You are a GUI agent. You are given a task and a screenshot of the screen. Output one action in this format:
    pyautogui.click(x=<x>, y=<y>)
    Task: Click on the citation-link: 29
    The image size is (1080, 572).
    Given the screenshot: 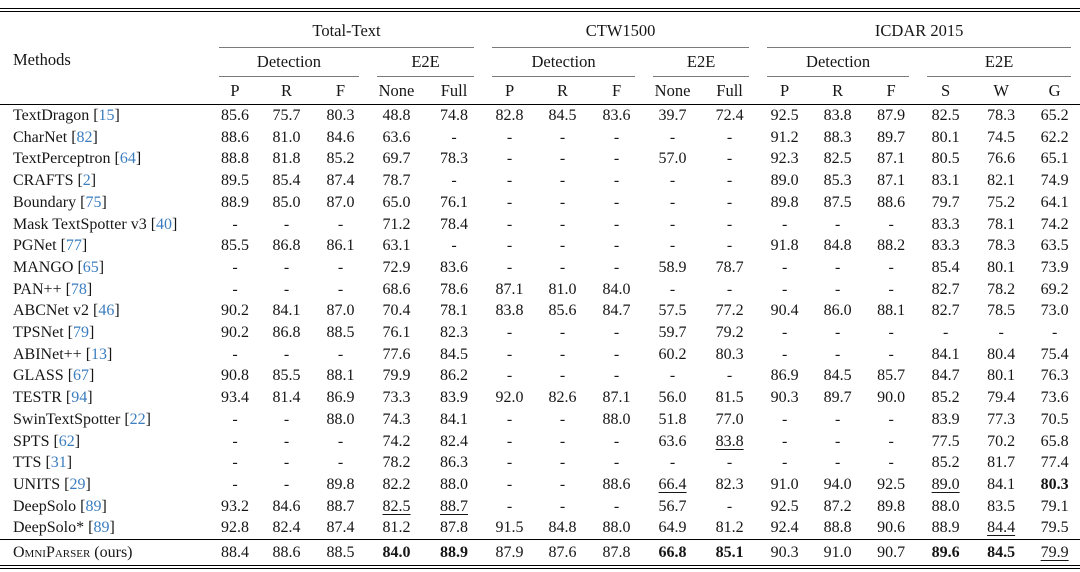 What is the action you would take?
    pyautogui.click(x=77, y=484)
    